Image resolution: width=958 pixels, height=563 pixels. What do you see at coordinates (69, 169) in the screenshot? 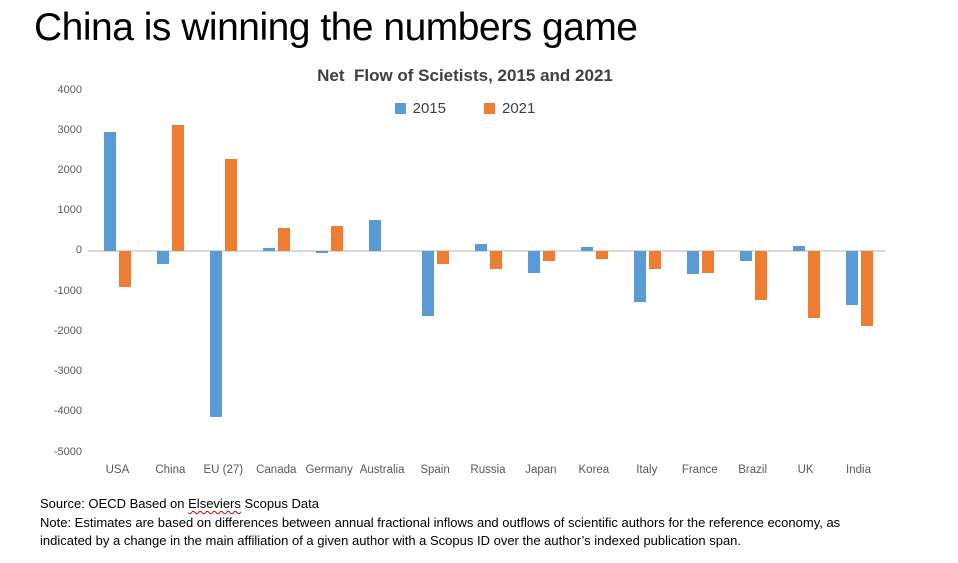
I see `y-axis-tick-label: 2000` at bounding box center [69, 169].